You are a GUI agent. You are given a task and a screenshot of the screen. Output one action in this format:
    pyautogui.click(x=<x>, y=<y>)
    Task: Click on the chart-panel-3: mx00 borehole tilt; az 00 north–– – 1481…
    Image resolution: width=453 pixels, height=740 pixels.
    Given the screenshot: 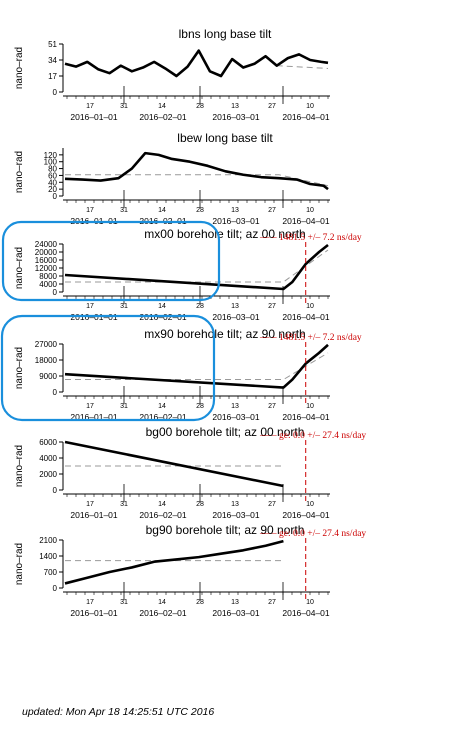 What is the action you would take?
    pyautogui.click(x=188, y=274)
    